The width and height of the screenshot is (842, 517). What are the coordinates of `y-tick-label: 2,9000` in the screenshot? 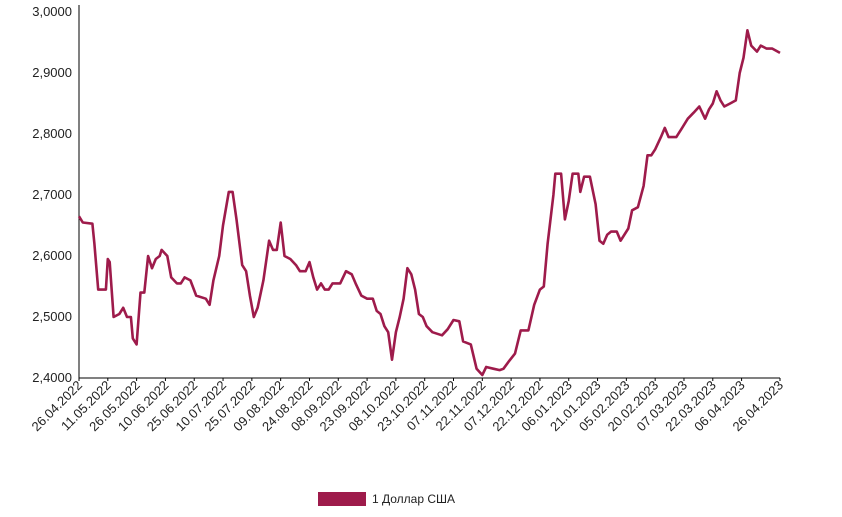 It's located at (52, 72).